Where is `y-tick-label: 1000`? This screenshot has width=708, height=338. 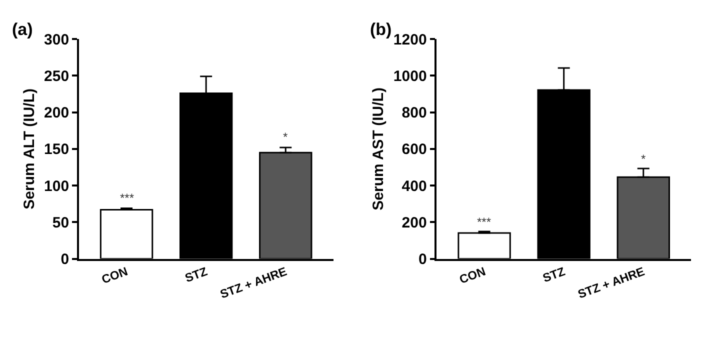 y-tick-label: 1000 is located at coordinates (410, 76).